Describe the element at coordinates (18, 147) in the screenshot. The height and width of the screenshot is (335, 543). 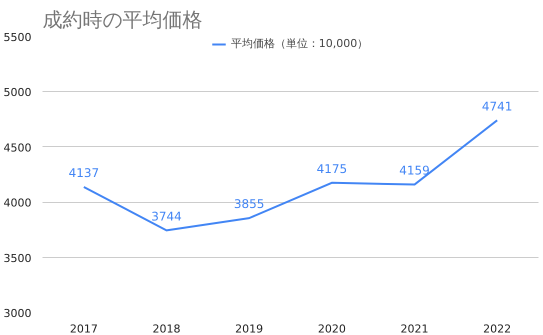
I see `y-tick-label: 4500` at that location.